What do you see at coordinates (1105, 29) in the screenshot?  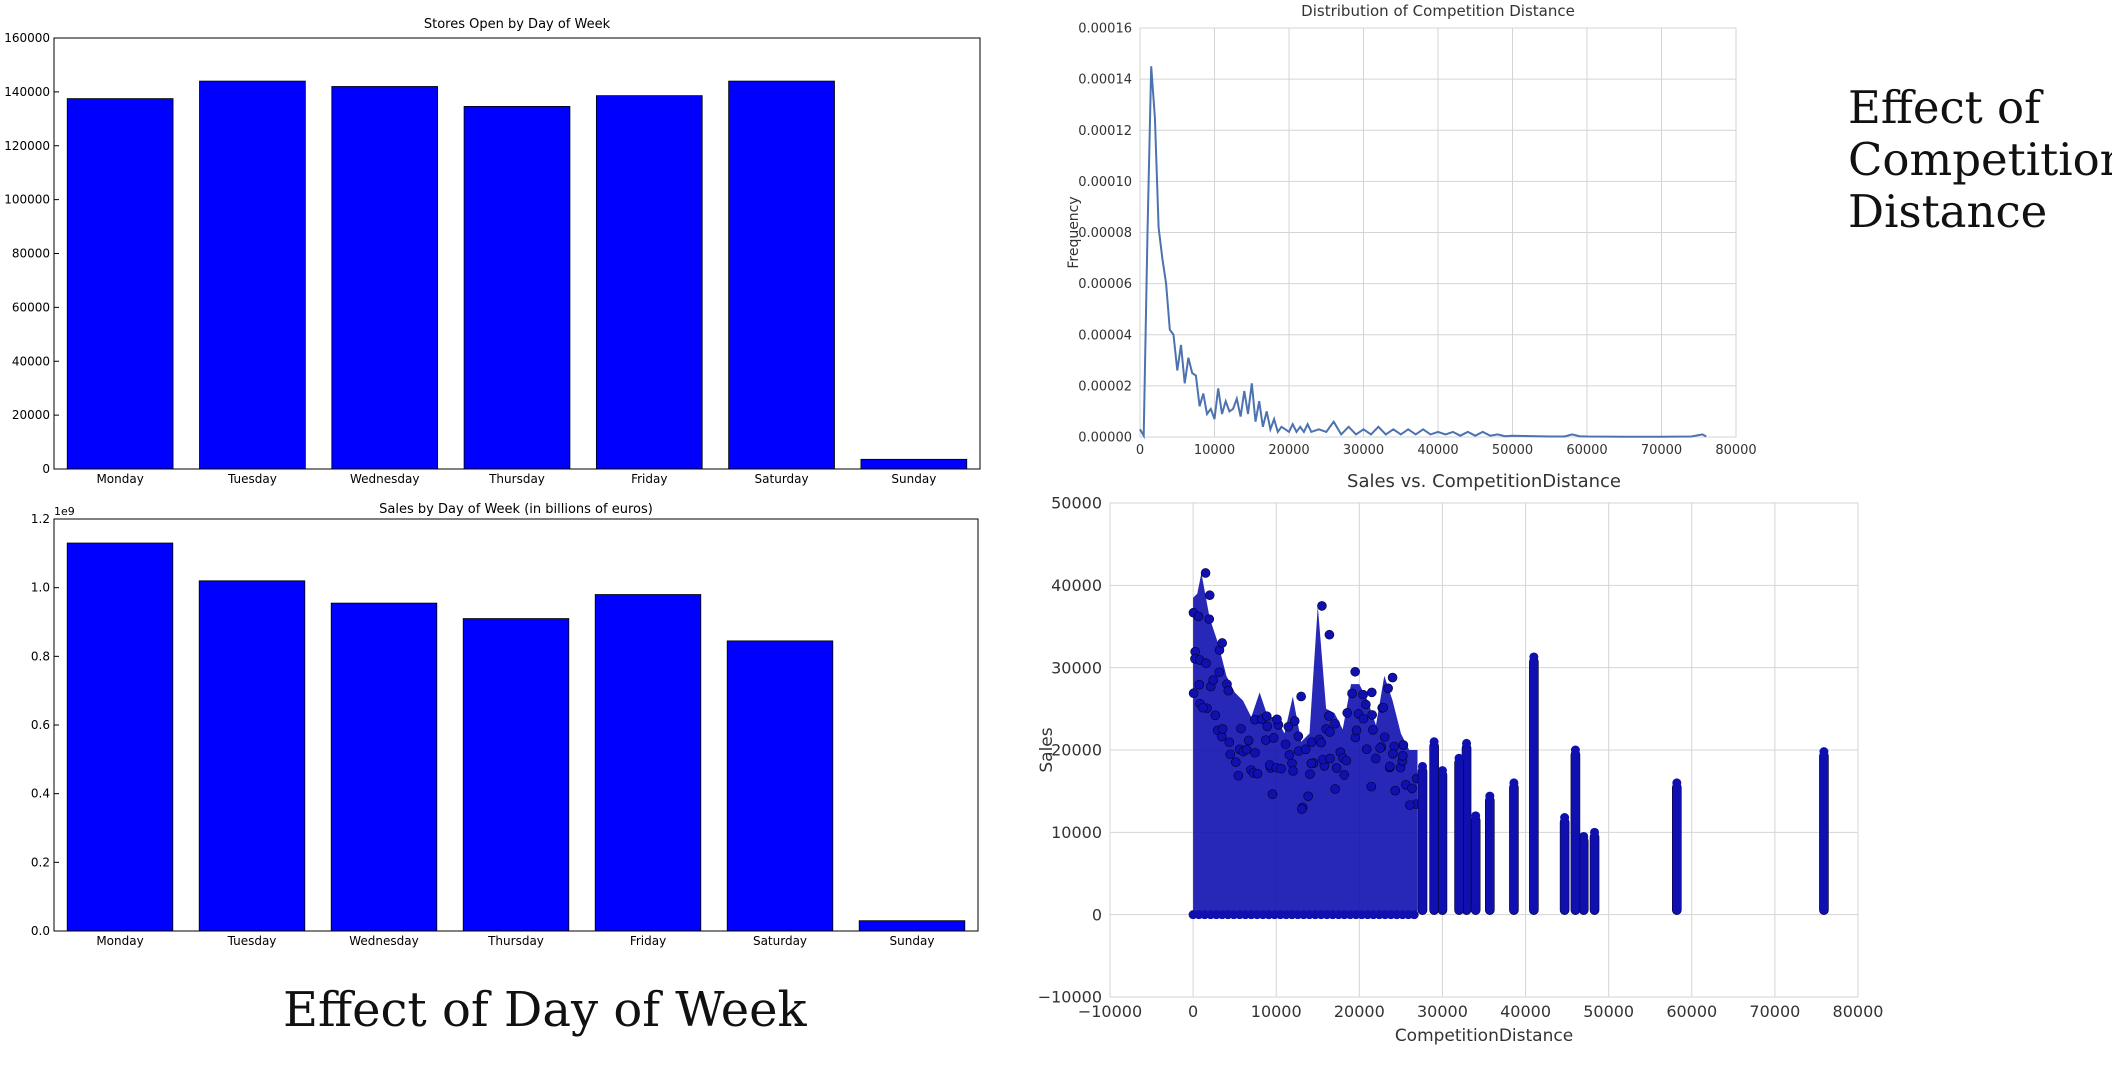 I see `y-tick-label: 0.00016` at bounding box center [1105, 29].